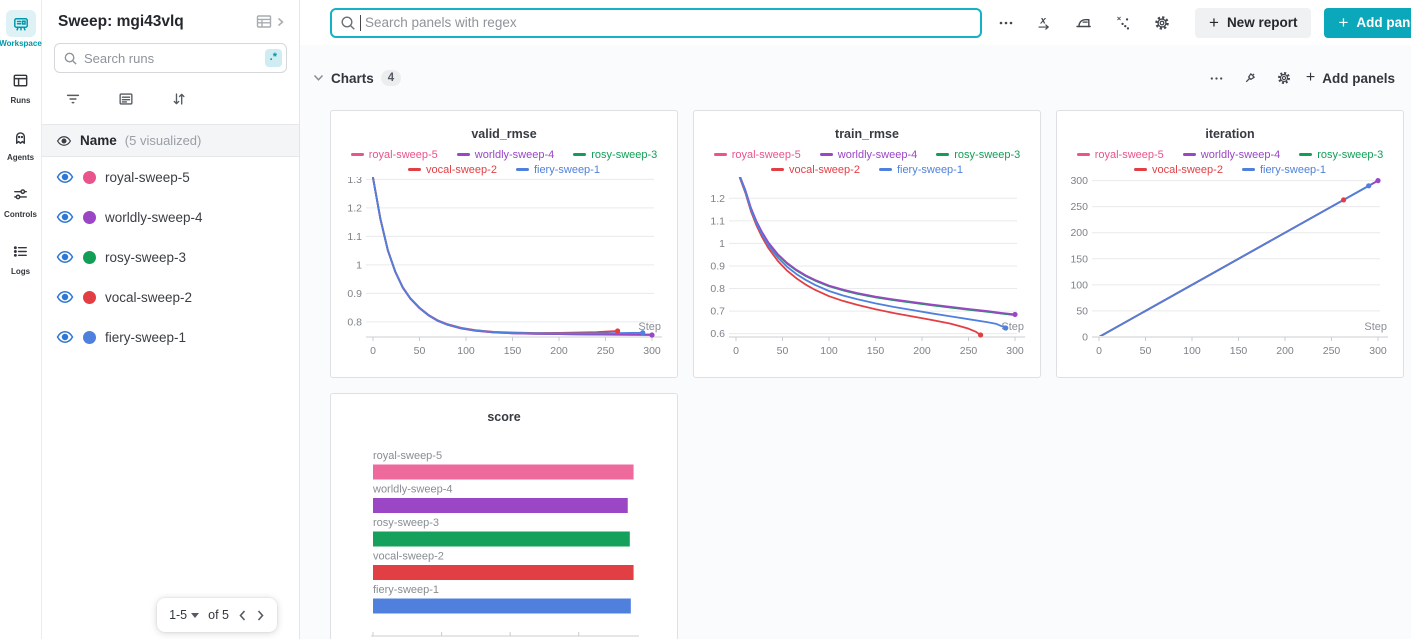  Describe the element at coordinates (969, 351) in the screenshot. I see `svg-text: 250` at that location.